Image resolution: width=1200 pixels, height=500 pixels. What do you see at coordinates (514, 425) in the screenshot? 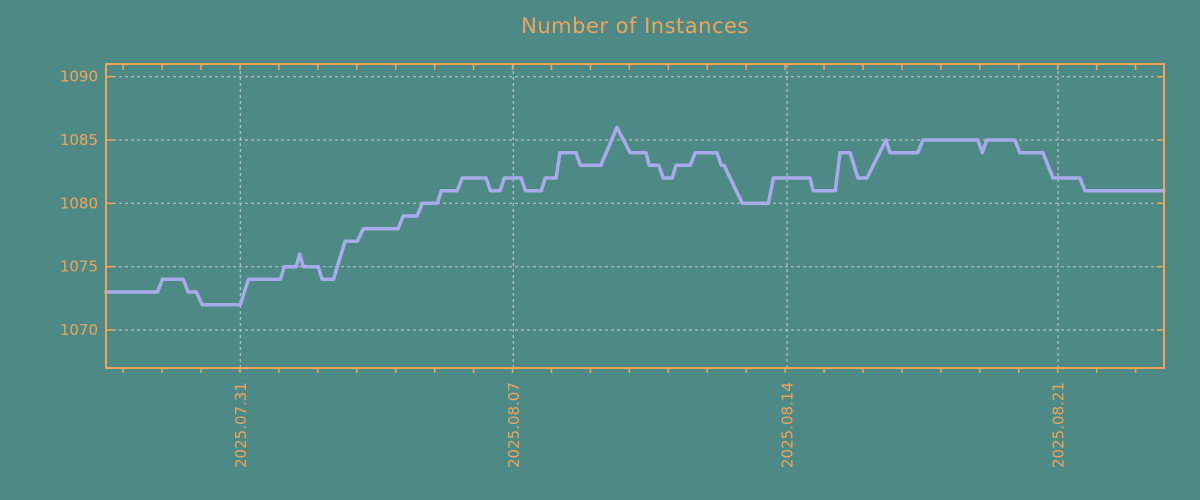
I see `x-tick-label: 2025.08.07` at bounding box center [514, 425].